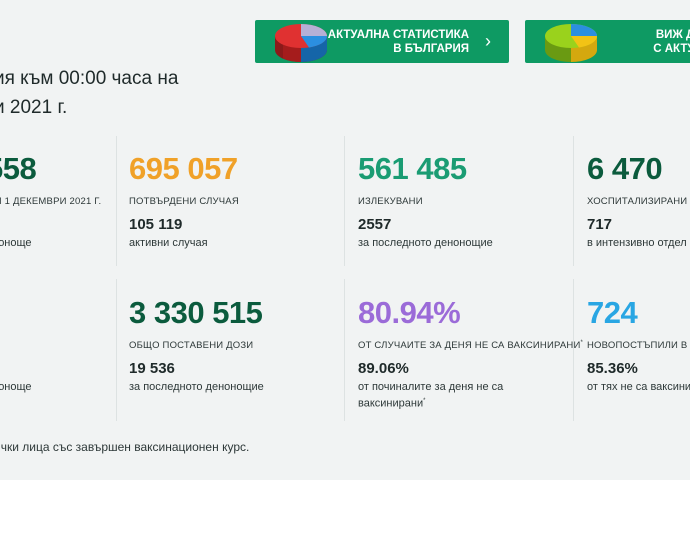 Image resolution: width=690 pixels, height=550 pixels. Describe the element at coordinates (156, 224) in the screenshot. I see `stat-value: 105 119` at that location.